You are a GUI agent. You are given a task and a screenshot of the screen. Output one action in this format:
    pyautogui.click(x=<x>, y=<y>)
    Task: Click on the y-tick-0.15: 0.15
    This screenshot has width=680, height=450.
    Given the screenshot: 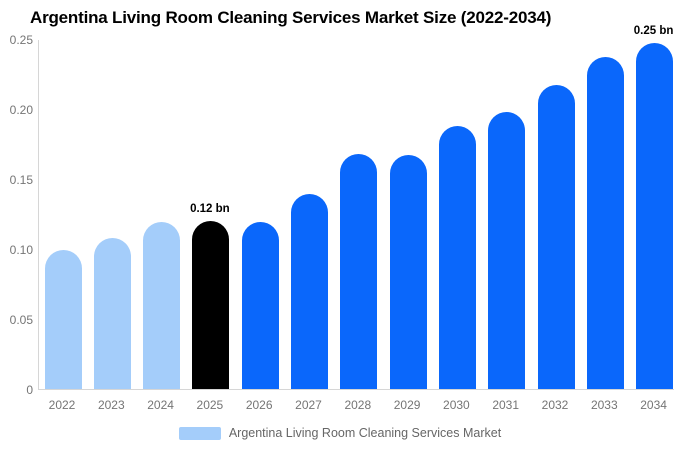 What is the action you would take?
    pyautogui.click(x=21, y=180)
    